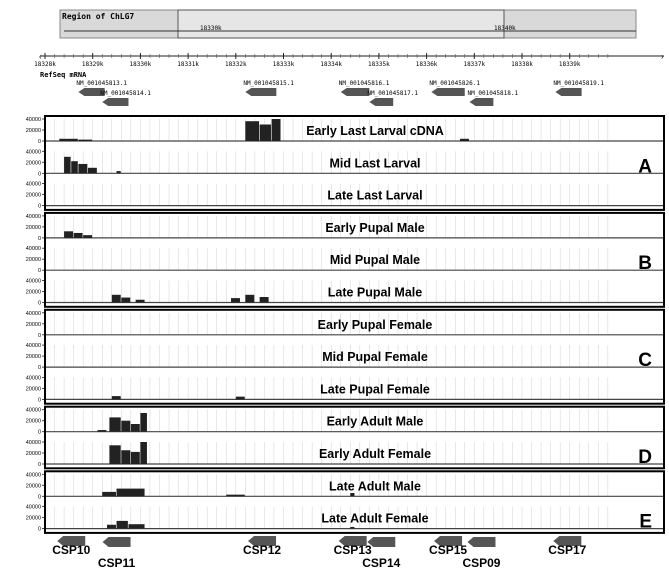  I want to click on ruler-tick-label: 18339k, so click(570, 64).